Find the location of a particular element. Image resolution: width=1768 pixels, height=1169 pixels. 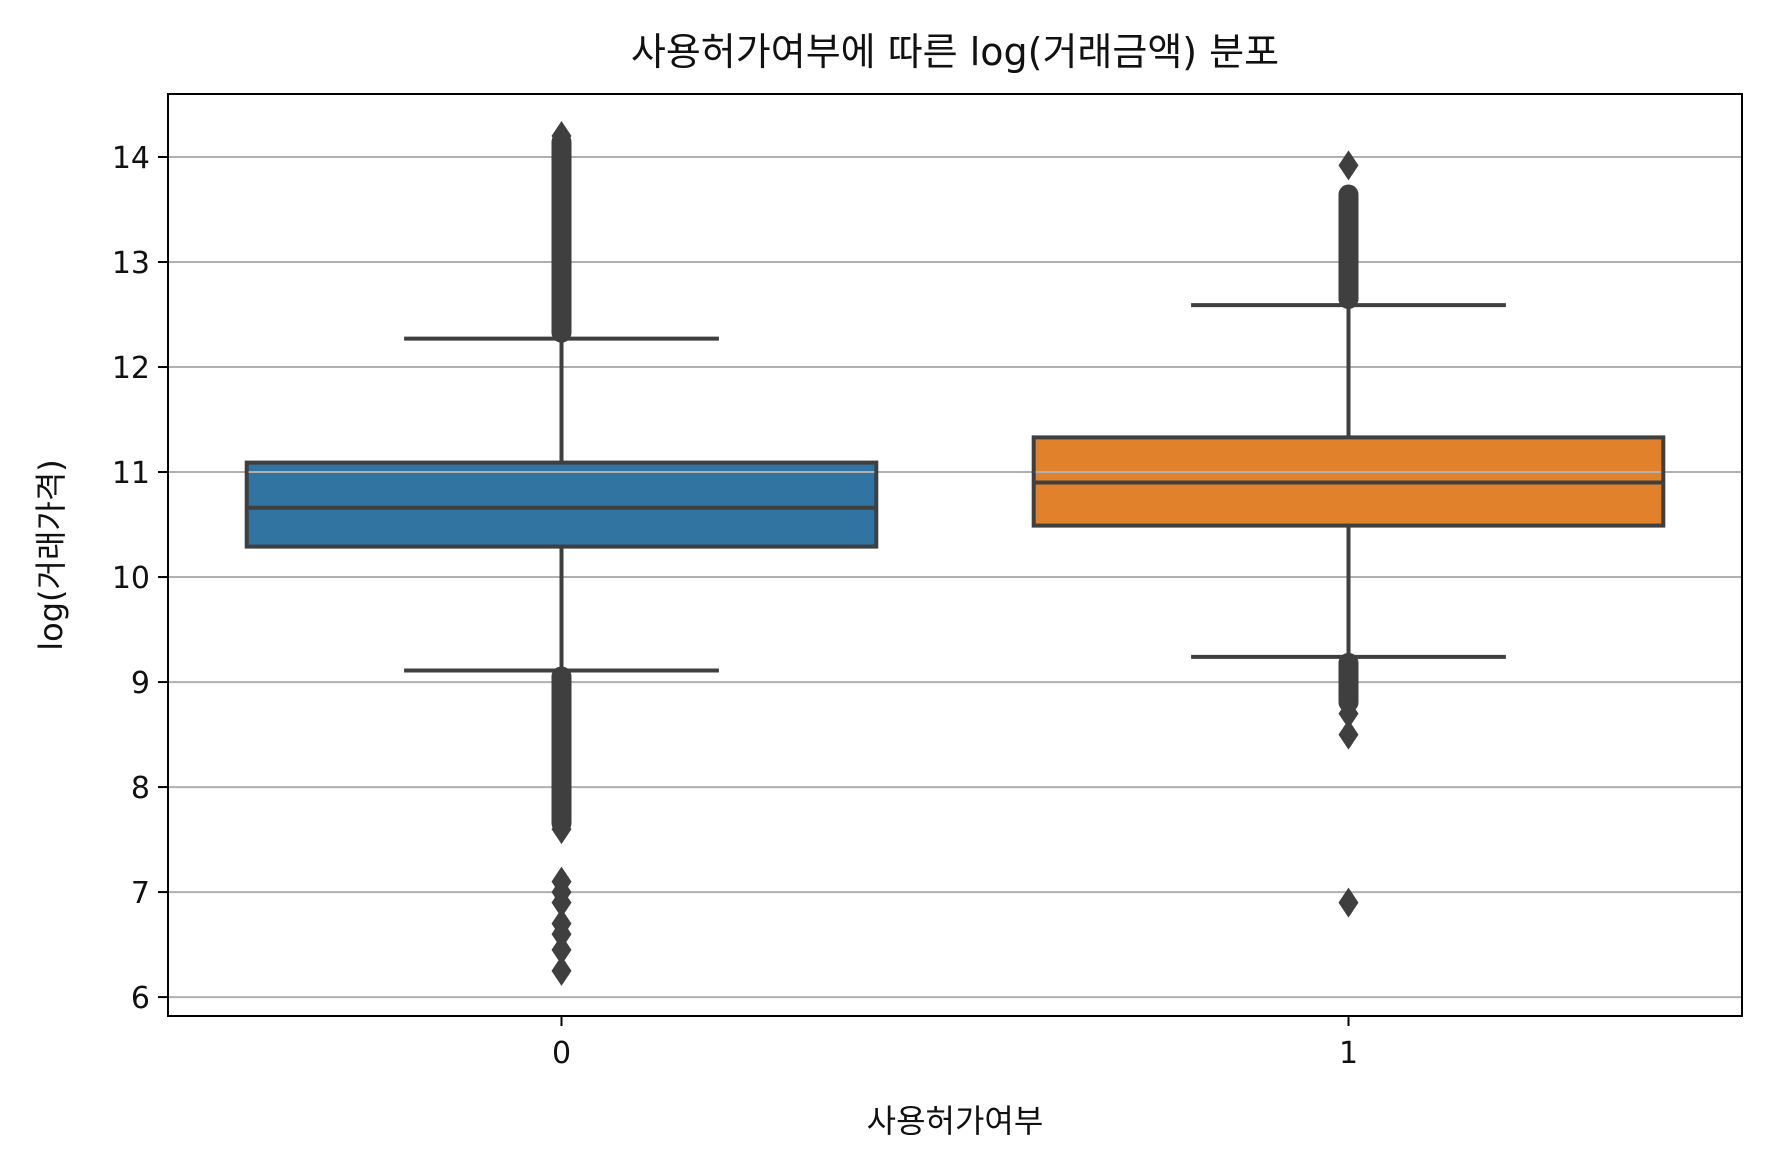

chart-title: 사용허가여부에 따른 log(거래금액) 분포 is located at coordinates (955, 52).